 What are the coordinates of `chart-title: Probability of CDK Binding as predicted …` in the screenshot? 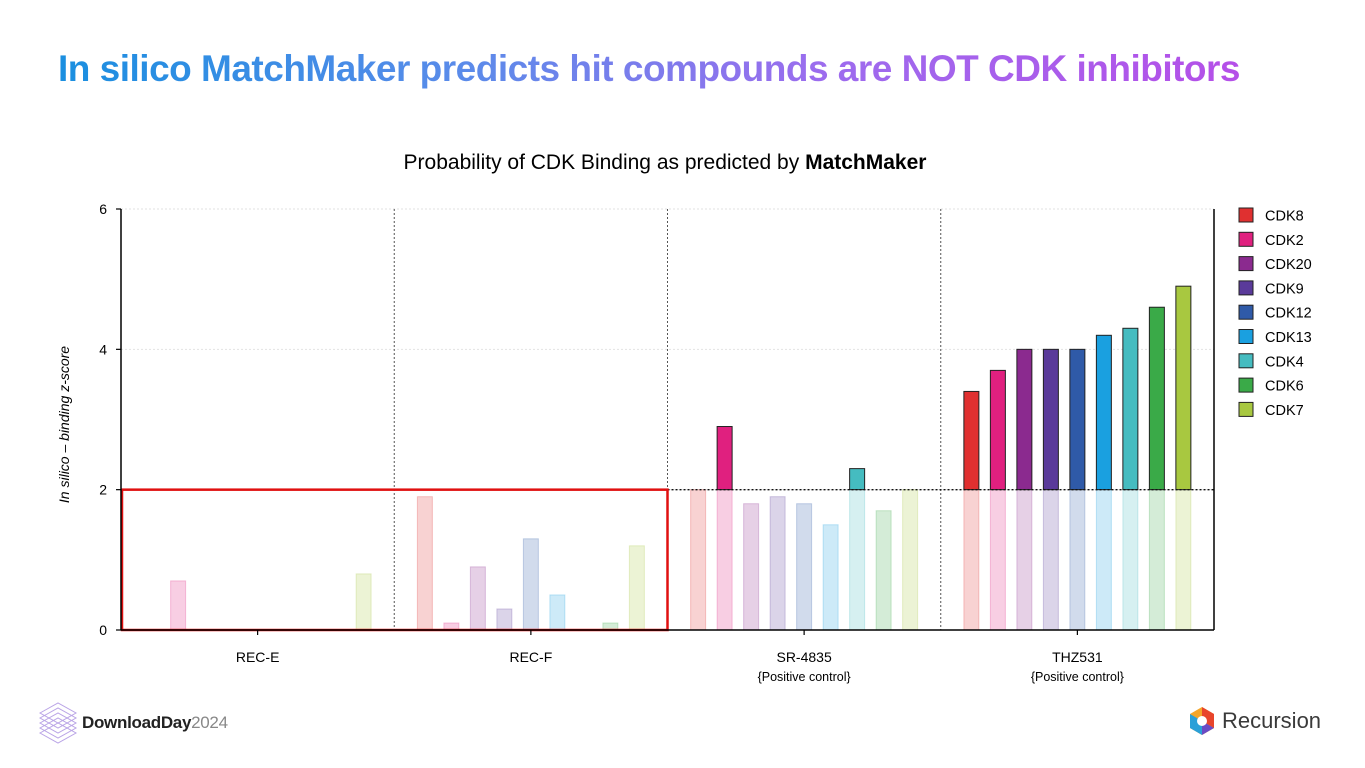 It's located at (665, 163).